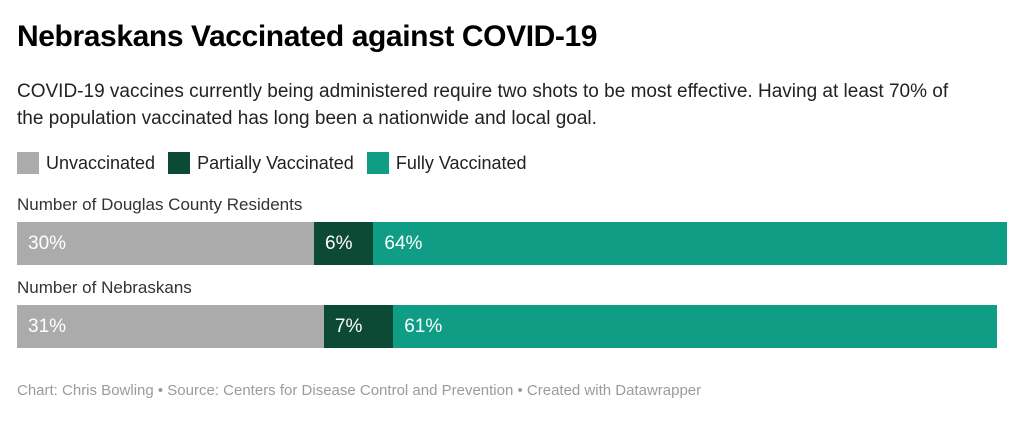 This screenshot has width=1024, height=421. What do you see at coordinates (423, 326) in the screenshot?
I see `bar-value-label: 61%` at bounding box center [423, 326].